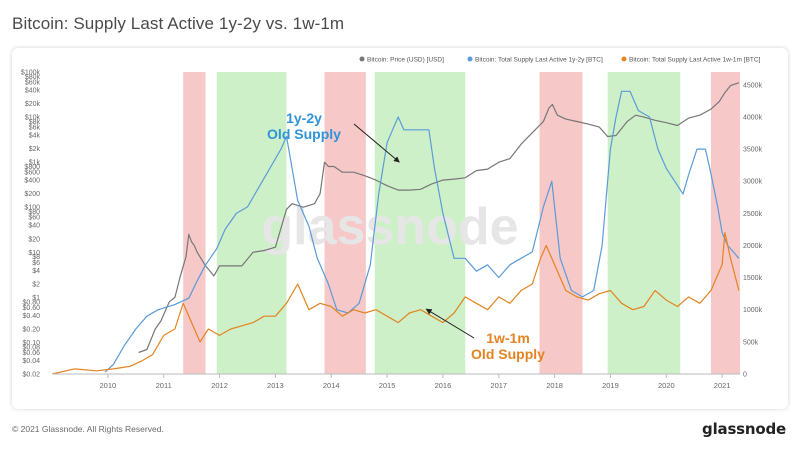 This screenshot has width=800, height=451. I want to click on y-left-tick-label: $80k, so click(33, 77).